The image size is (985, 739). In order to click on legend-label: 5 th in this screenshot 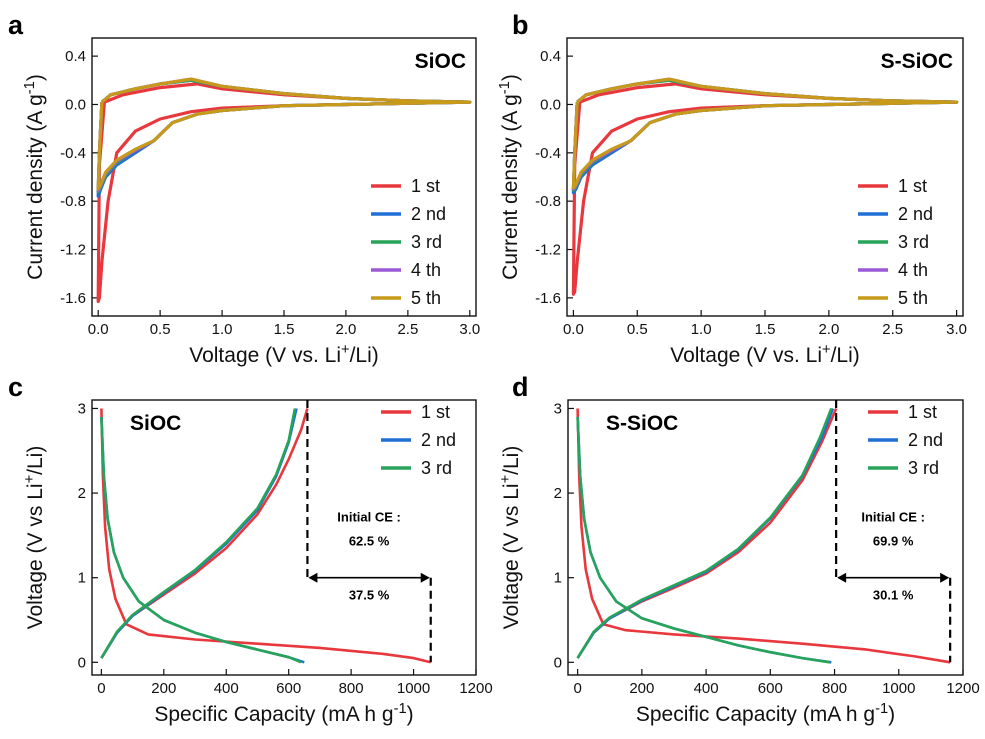, I will do `click(913, 298)`.